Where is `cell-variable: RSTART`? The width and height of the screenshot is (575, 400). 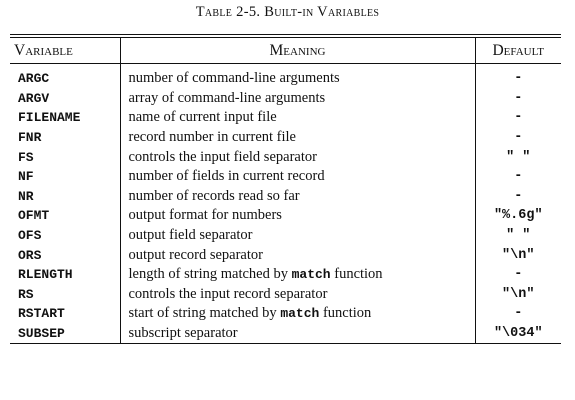
cell-variable: RSTART is located at coordinates (41, 314).